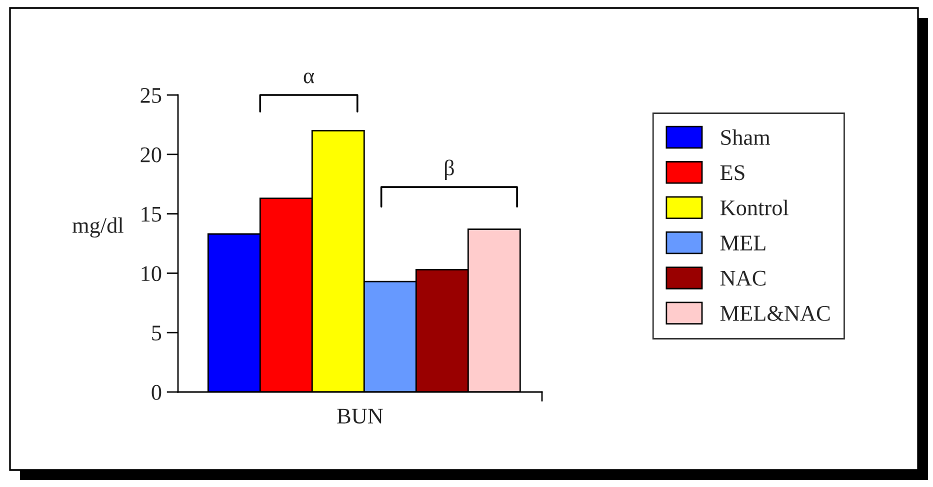  I want to click on legend-label: MEL, so click(743, 243).